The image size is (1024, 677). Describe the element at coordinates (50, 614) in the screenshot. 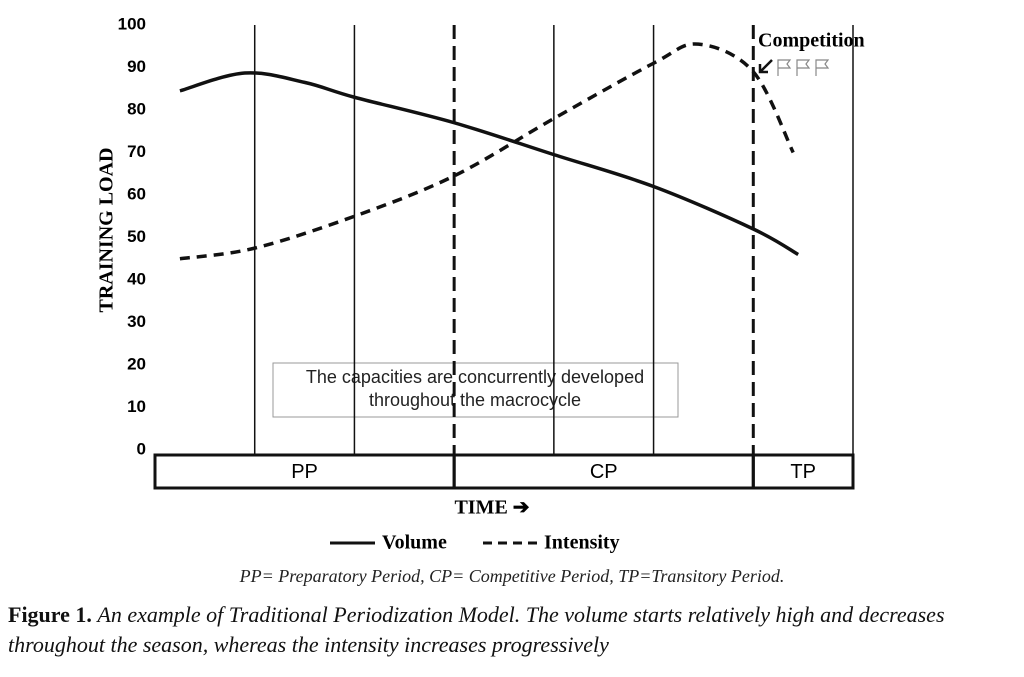

I see `caption-label: Figure 1.` at that location.